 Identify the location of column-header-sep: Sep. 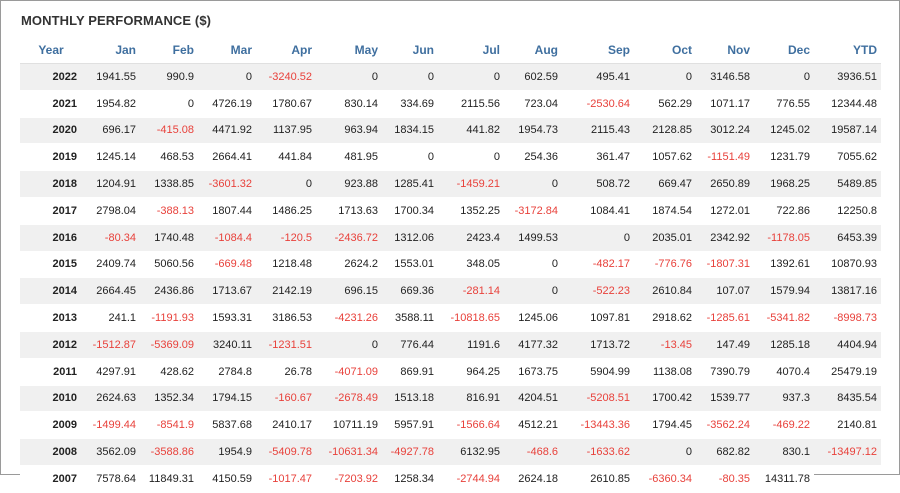
(598, 50).